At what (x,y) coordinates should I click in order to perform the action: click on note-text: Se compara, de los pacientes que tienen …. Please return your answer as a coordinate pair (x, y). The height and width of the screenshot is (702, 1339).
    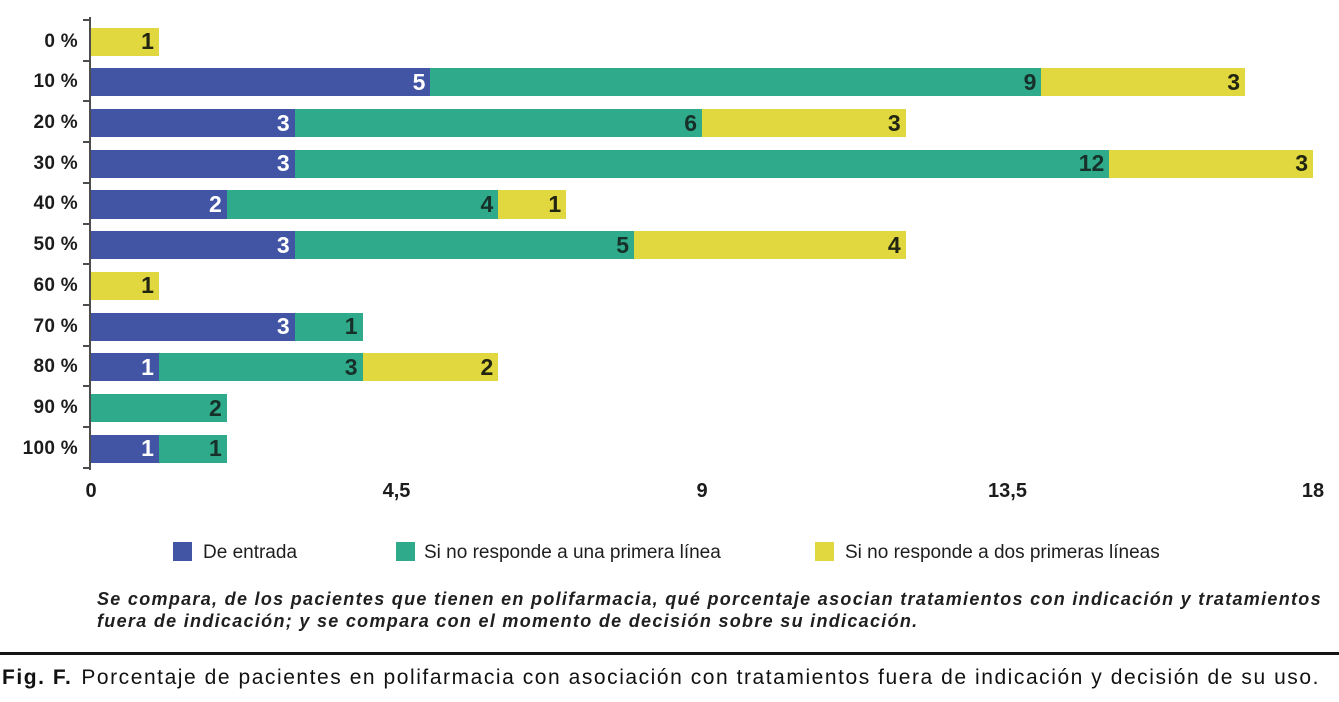
    Looking at the image, I should click on (709, 610).